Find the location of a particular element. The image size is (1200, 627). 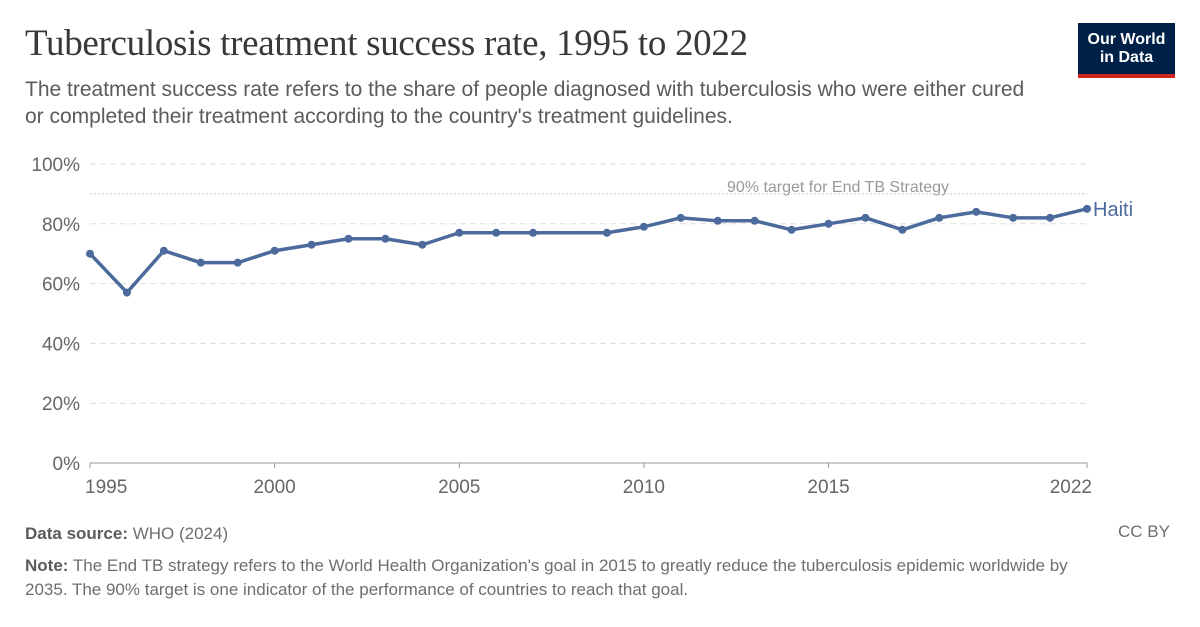

license: CC BY is located at coordinates (1144, 531).